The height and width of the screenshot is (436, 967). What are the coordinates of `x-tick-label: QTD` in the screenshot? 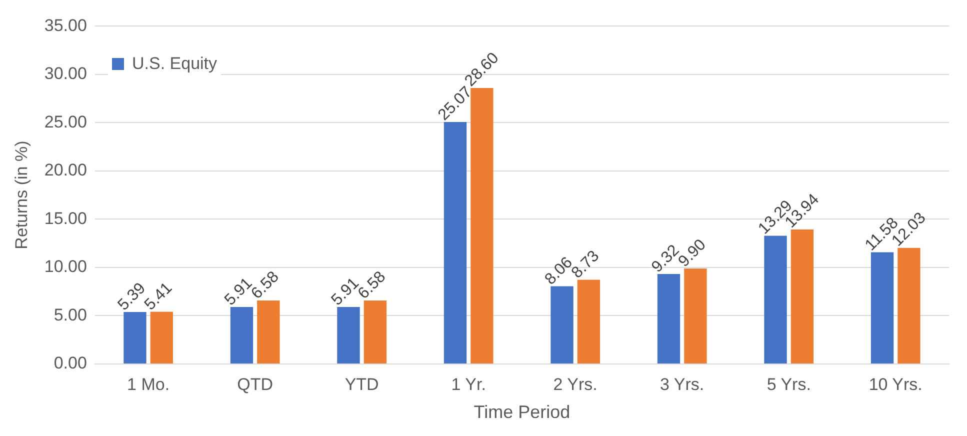 It's located at (255, 384).